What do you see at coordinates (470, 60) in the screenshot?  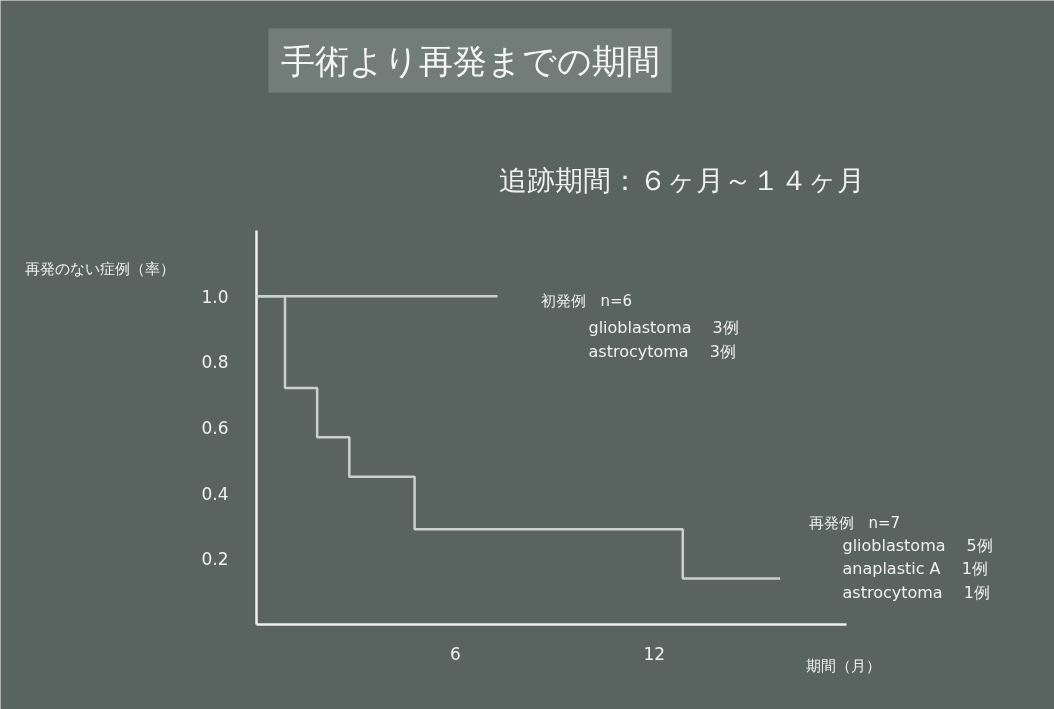 I see `chart-title: 手術より再発までの期間` at bounding box center [470, 60].